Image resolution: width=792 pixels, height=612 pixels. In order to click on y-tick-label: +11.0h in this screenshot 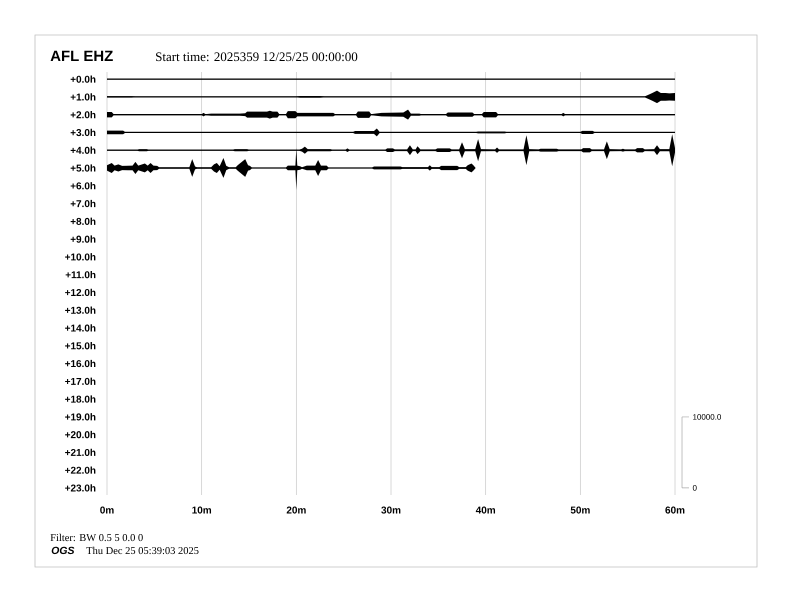, I will do `click(81, 274)`.